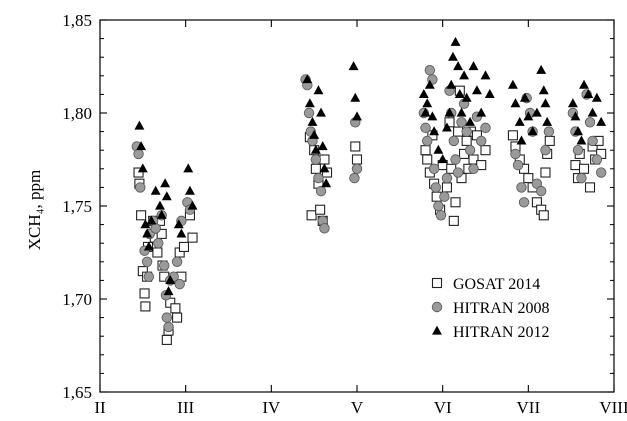  Describe the element at coordinates (437, 307) in the screenshot. I see `legend-marker` at that location.